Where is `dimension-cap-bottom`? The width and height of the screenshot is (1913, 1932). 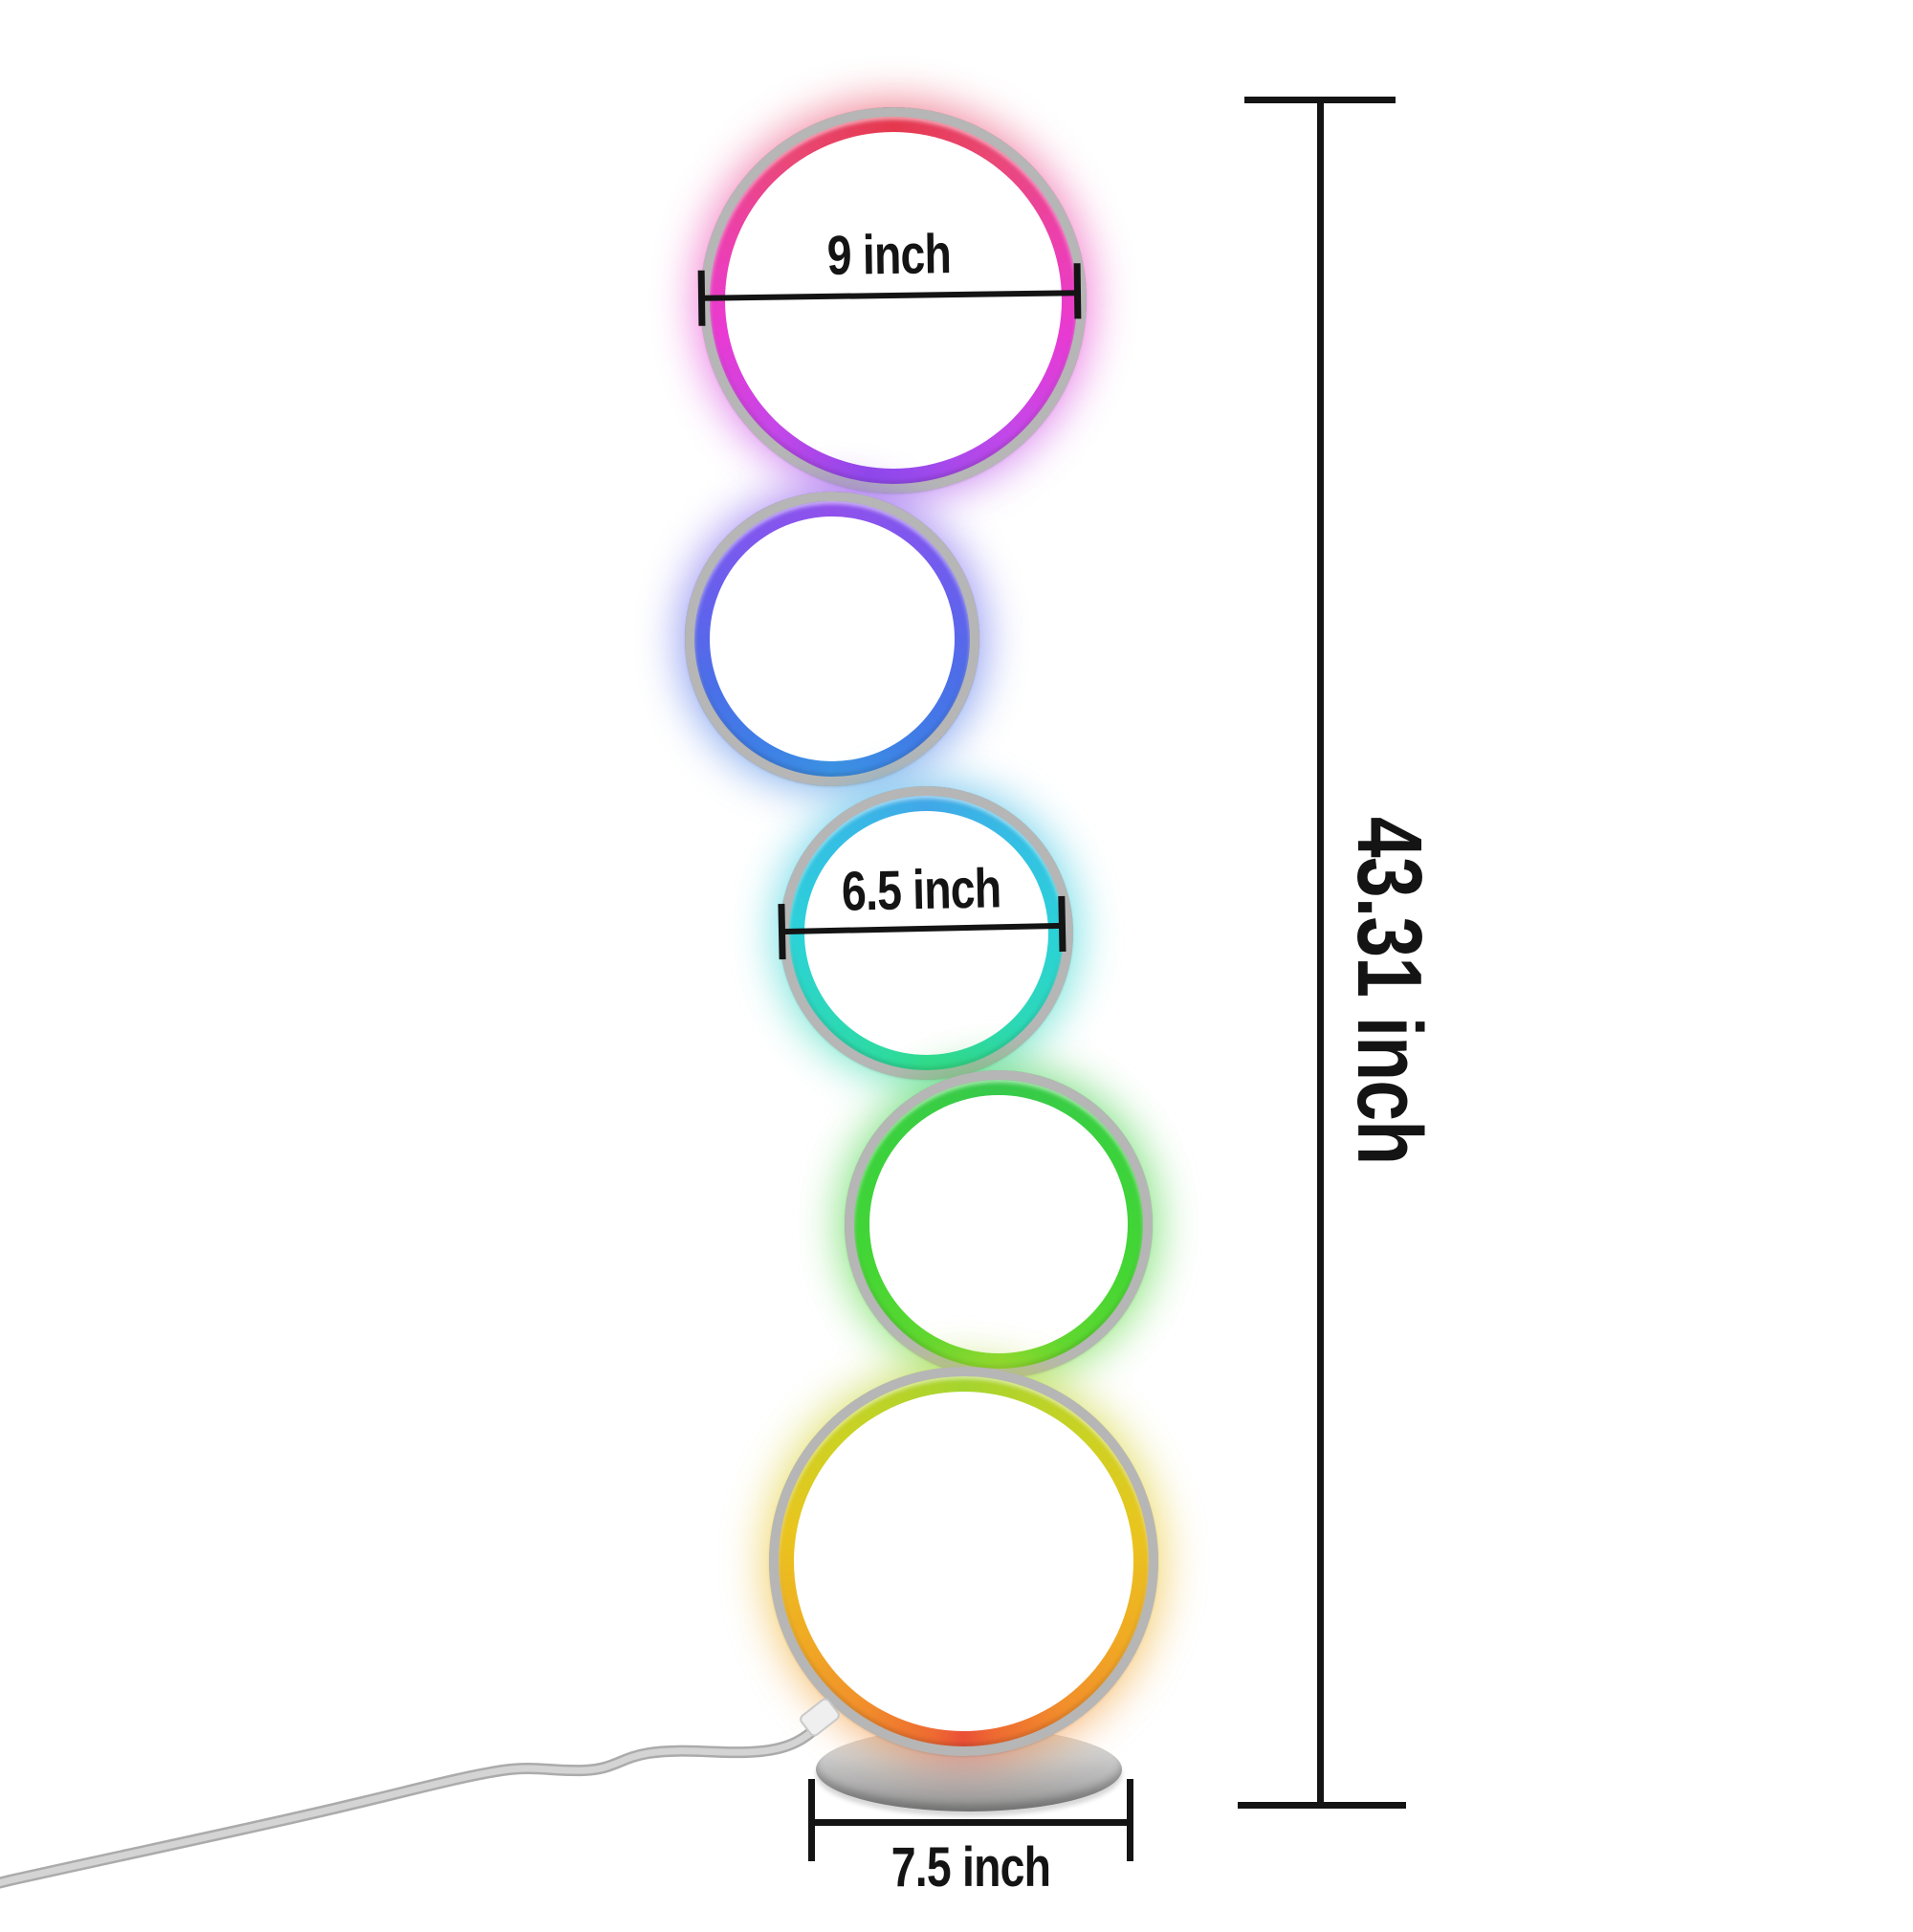
dimension-cap-bottom is located at coordinates (1322, 1805).